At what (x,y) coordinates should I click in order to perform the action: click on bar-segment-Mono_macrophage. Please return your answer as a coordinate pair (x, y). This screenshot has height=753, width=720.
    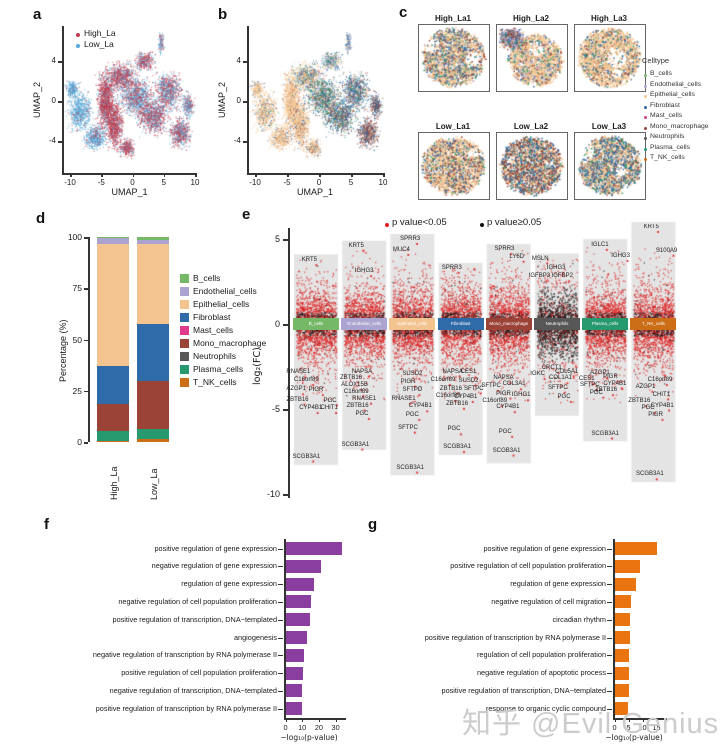
    Looking at the image, I should click on (113, 417).